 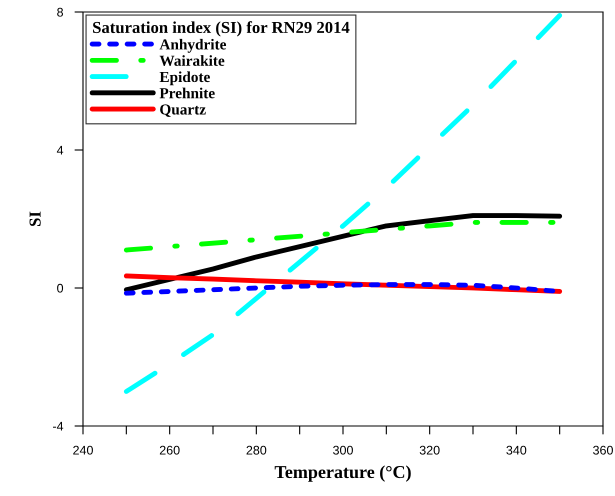 I want to click on x-tick-label: 340, so click(x=516, y=450).